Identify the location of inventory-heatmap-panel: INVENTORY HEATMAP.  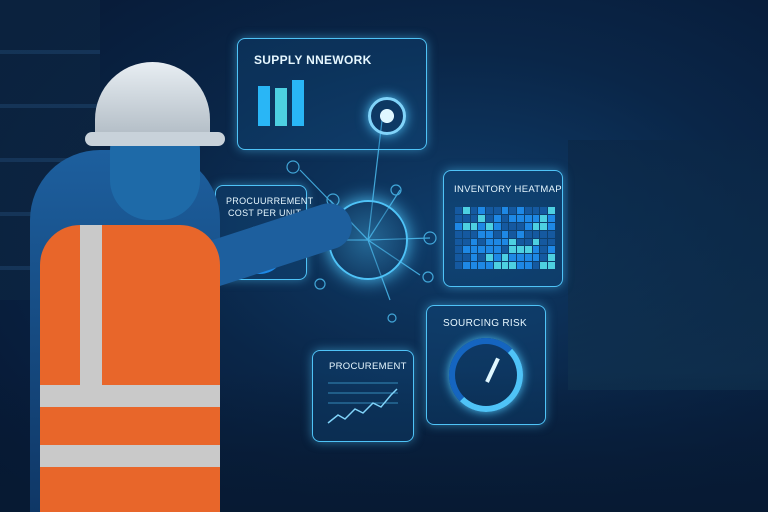
(503, 228).